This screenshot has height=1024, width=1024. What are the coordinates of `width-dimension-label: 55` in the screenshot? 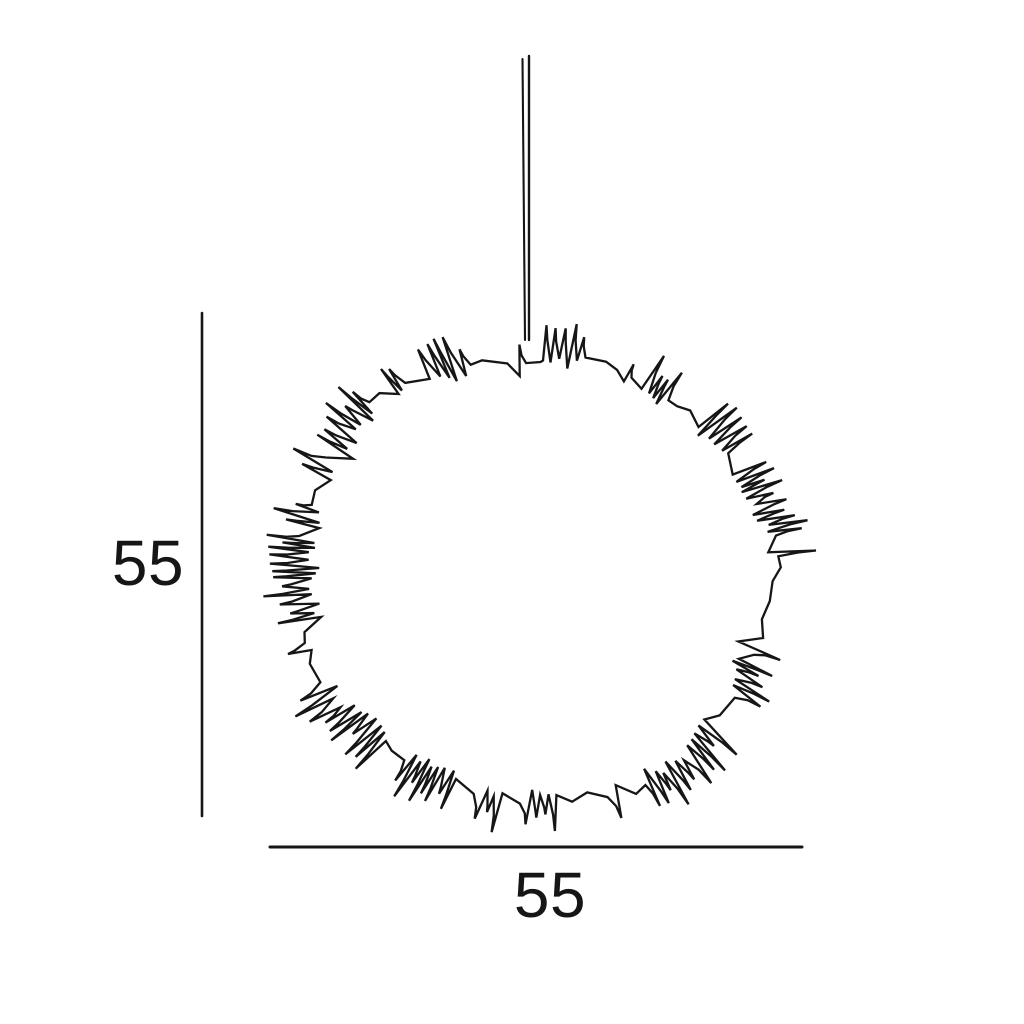 It's located at (550, 895).